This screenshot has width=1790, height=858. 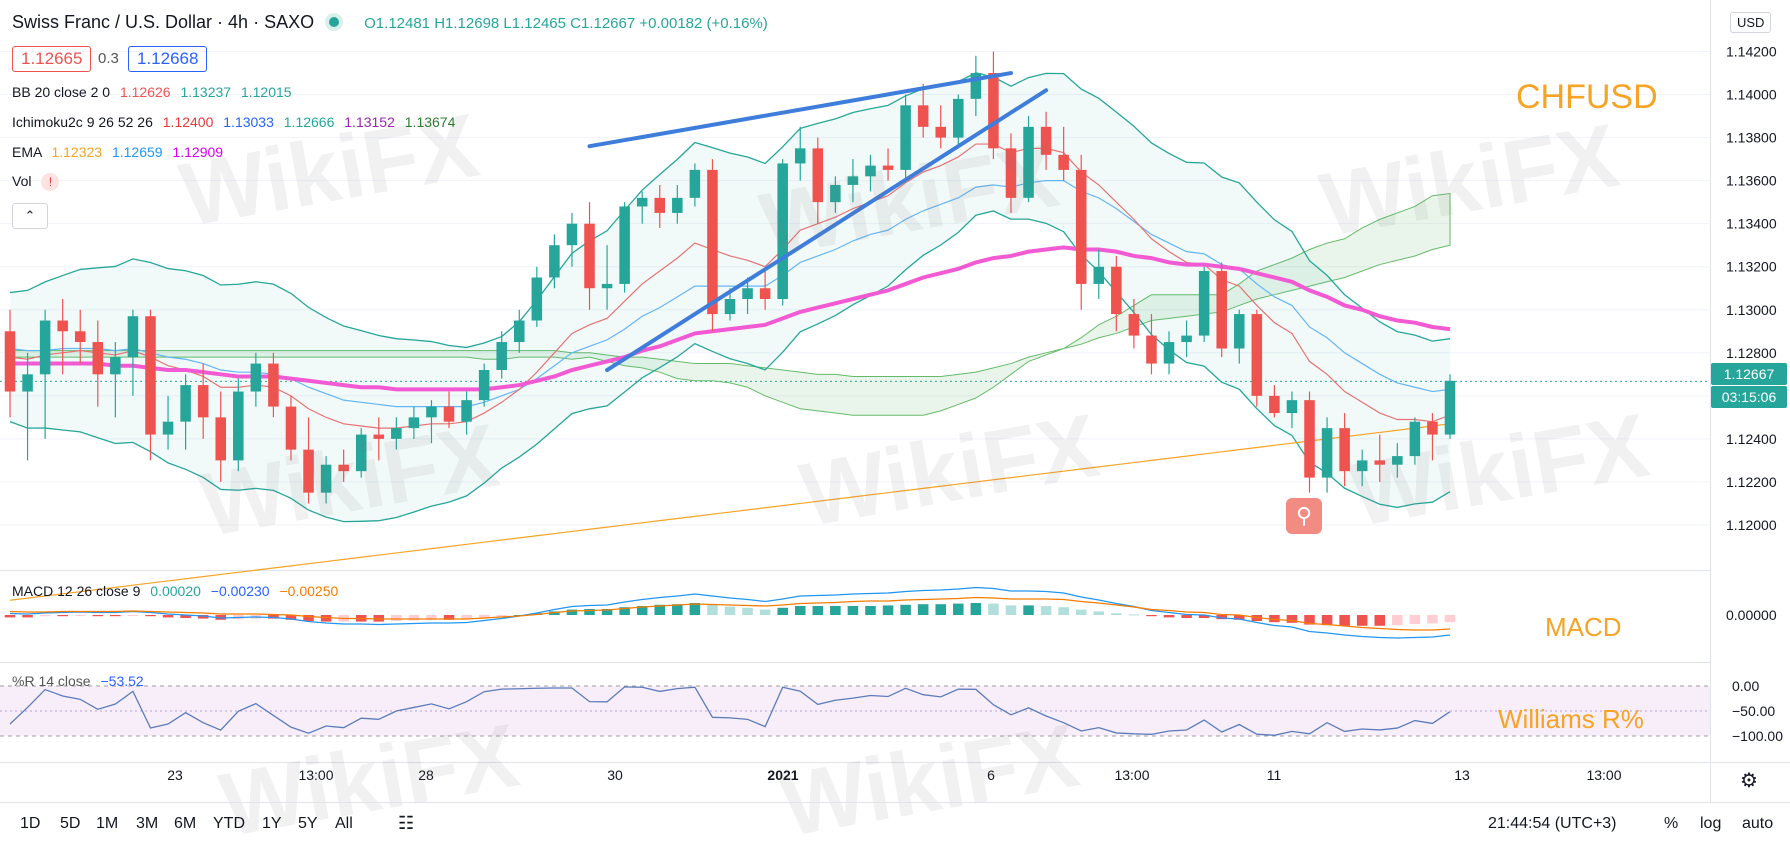 What do you see at coordinates (107, 823) in the screenshot?
I see `range-1m-button: 1M` at bounding box center [107, 823].